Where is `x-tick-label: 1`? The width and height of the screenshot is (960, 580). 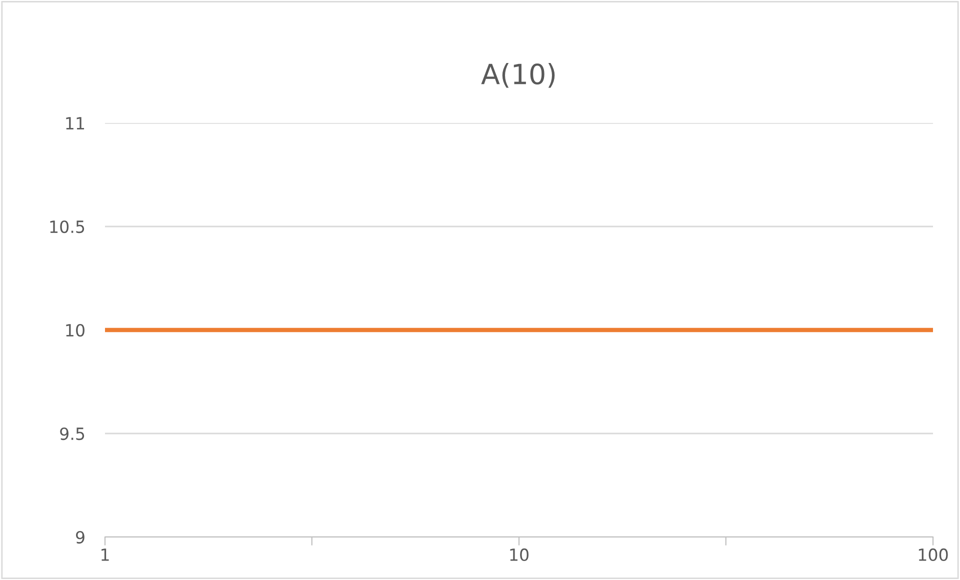
x-tick-label: 1 is located at coordinates (105, 554).